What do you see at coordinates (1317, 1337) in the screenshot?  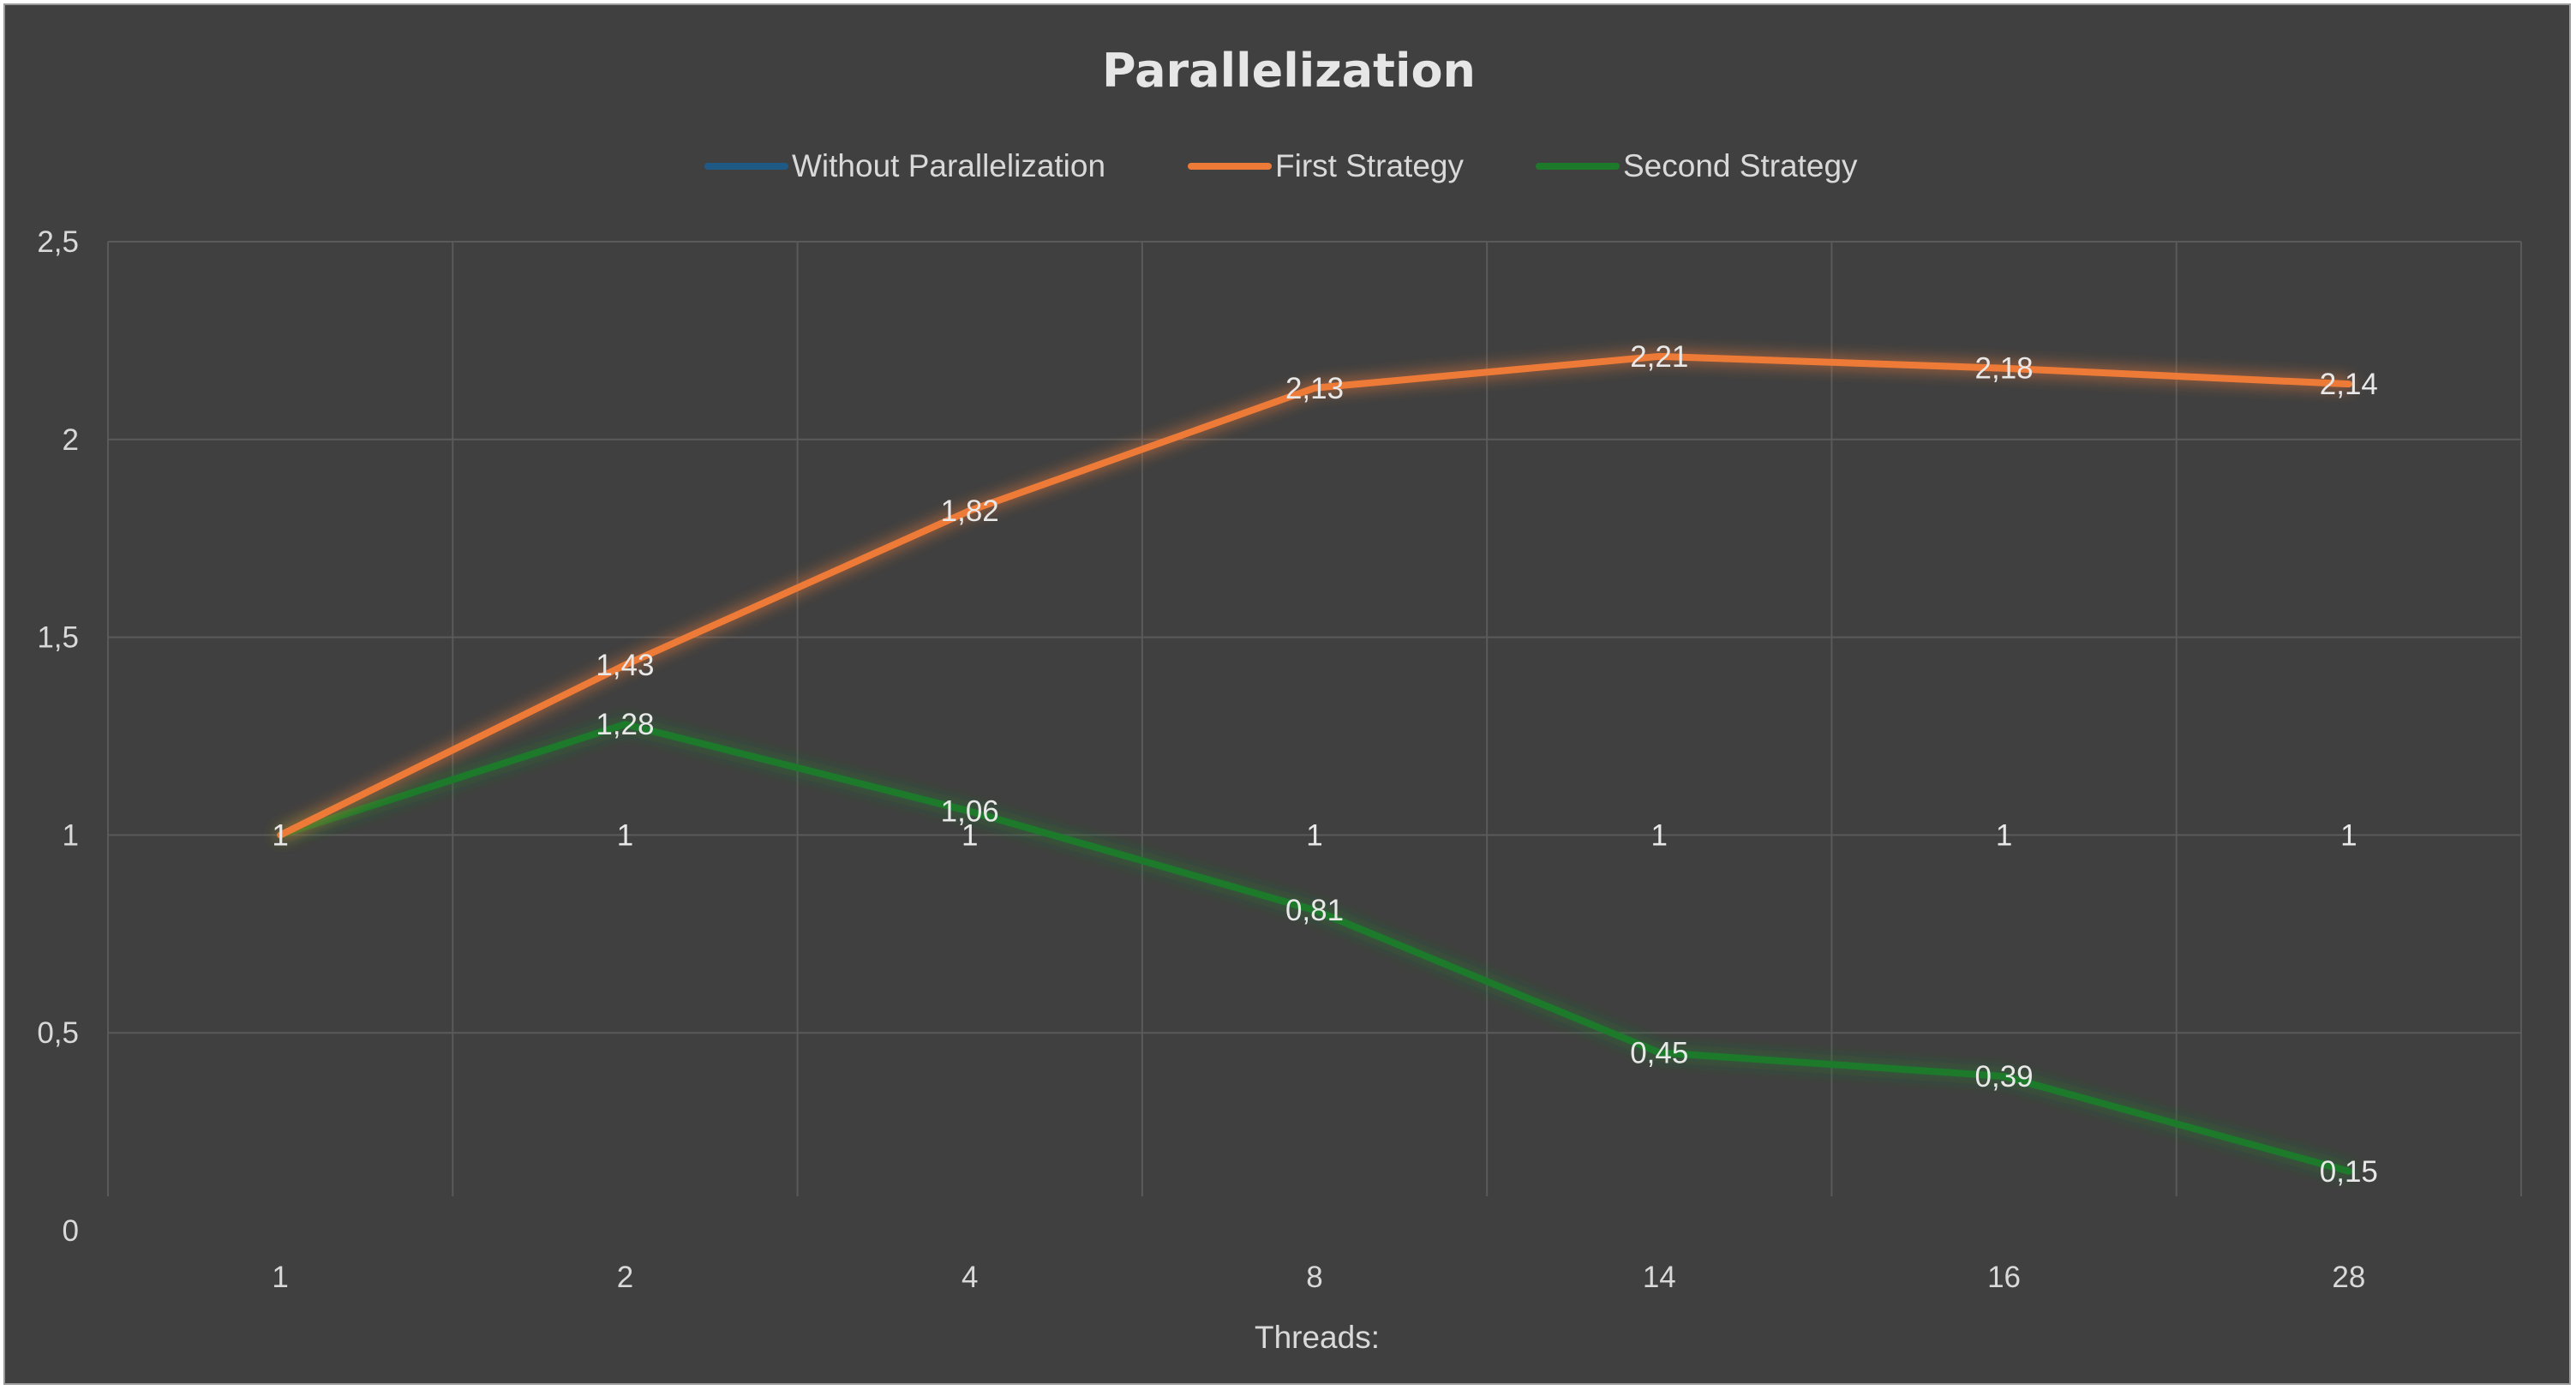 I see `x-axis-title: Threads:` at bounding box center [1317, 1337].